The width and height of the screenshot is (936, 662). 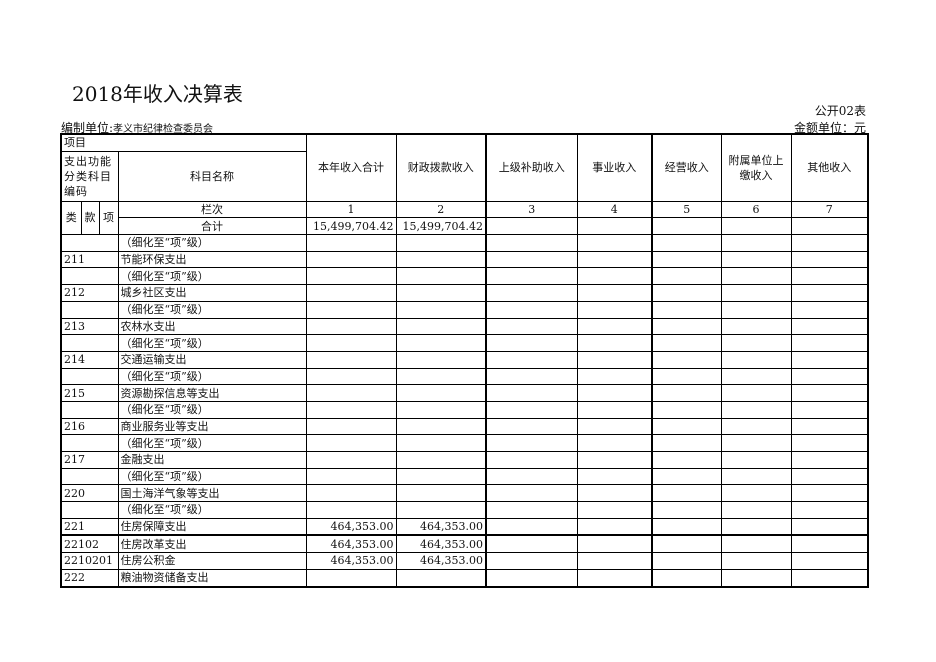 What do you see at coordinates (464, 326) in the screenshot?
I see `table-row: 213 农林水支出` at bounding box center [464, 326].